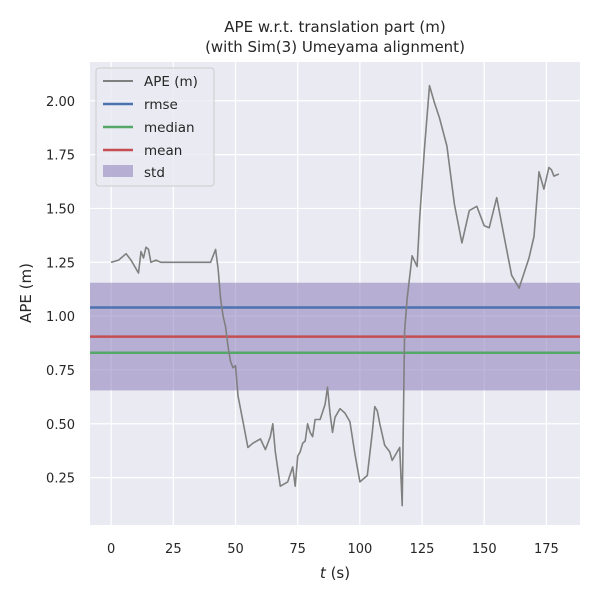 The height and width of the screenshot is (600, 600). What do you see at coordinates (60, 209) in the screenshot?
I see `y-tick-label: 1.50` at bounding box center [60, 209].